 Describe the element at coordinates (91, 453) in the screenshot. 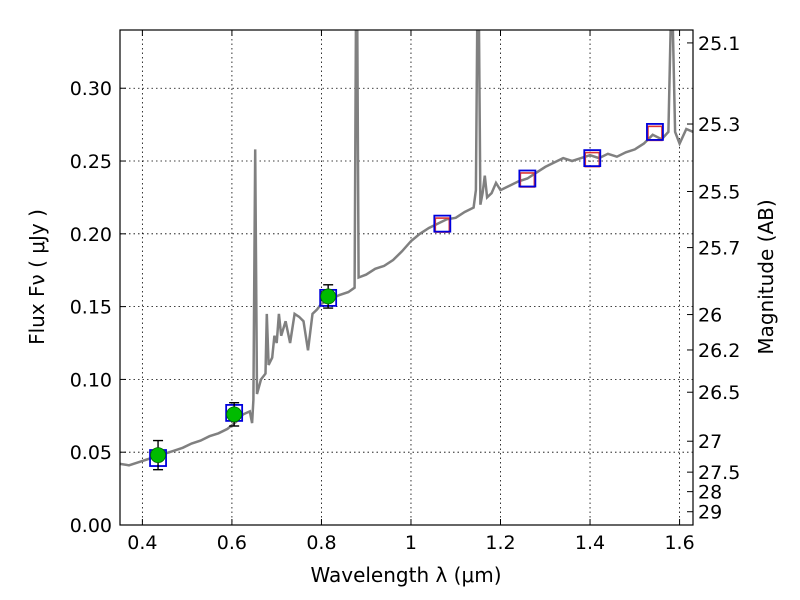

I see `y-tick-label: 0.05` at that location.